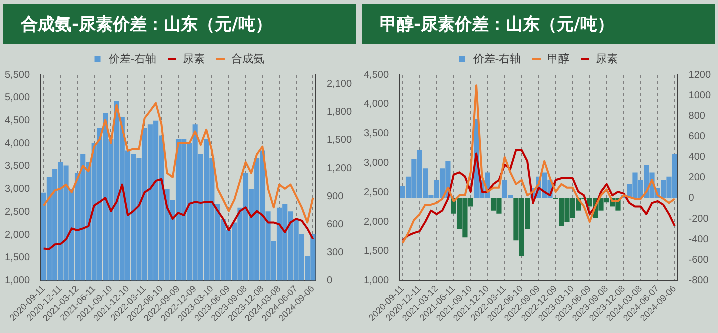 Image resolution: width=718 pixels, height=333 pixels. What do you see at coordinates (697, 178) in the screenshot?
I see `y2-tick-label: 200` at bounding box center [697, 178].